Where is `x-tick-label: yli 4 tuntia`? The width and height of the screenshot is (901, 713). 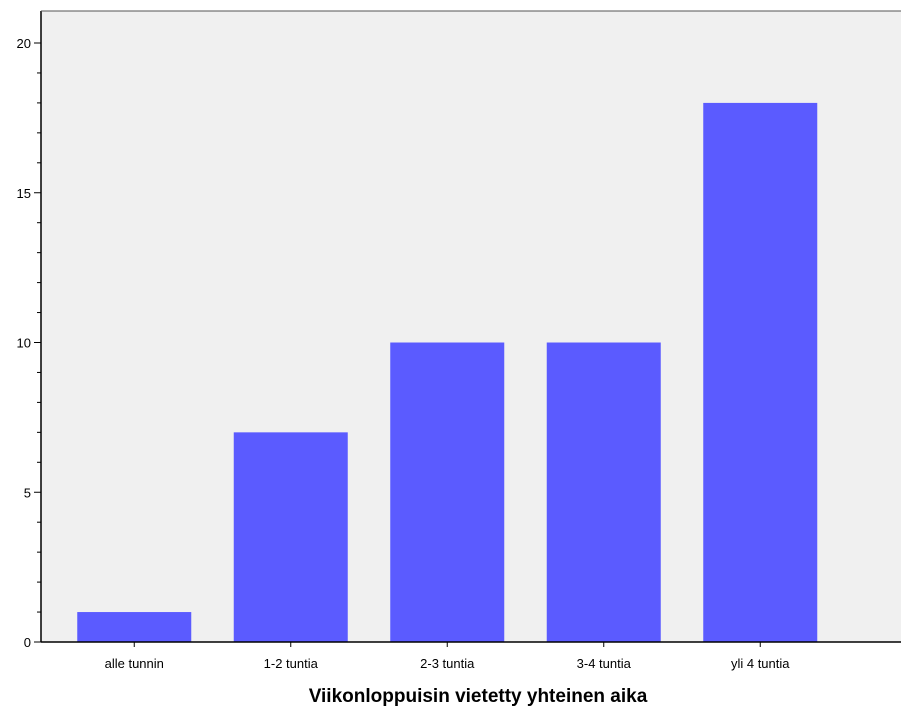 x-tick-label: yli 4 tuntia is located at coordinates (760, 663).